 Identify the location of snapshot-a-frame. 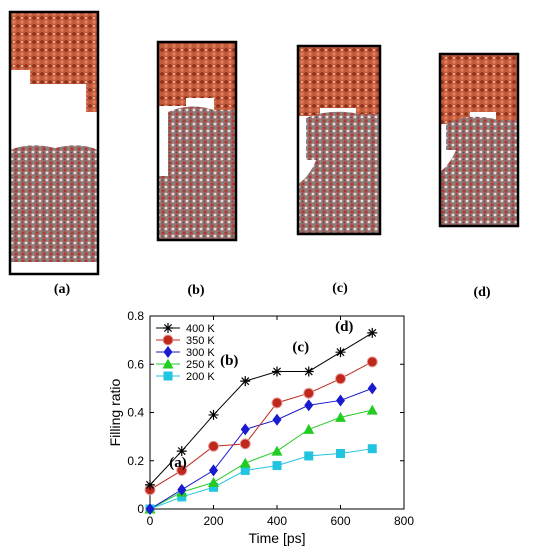
(54, 143).